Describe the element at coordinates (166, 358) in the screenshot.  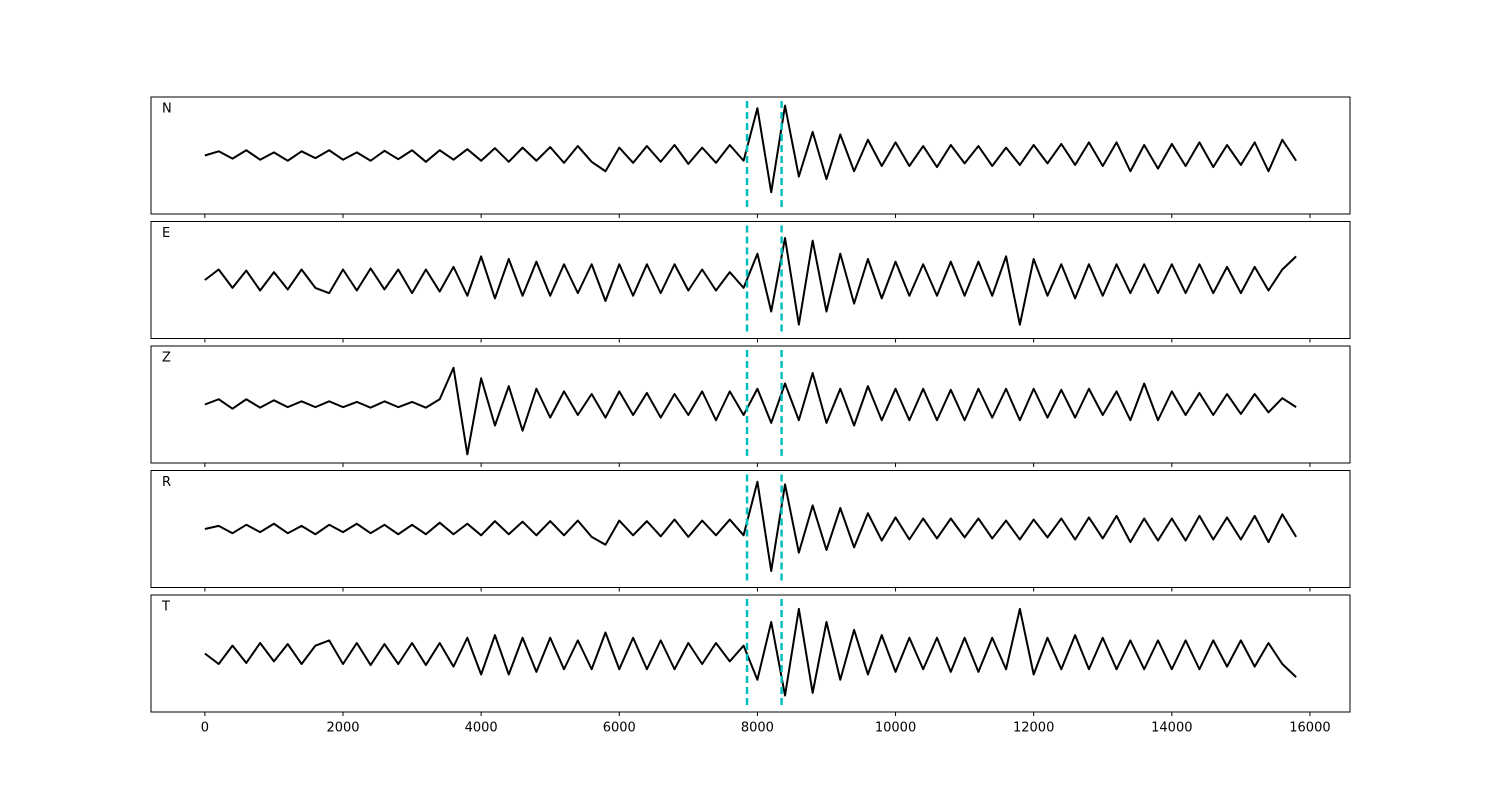
I see `panel-label: Z` at that location.